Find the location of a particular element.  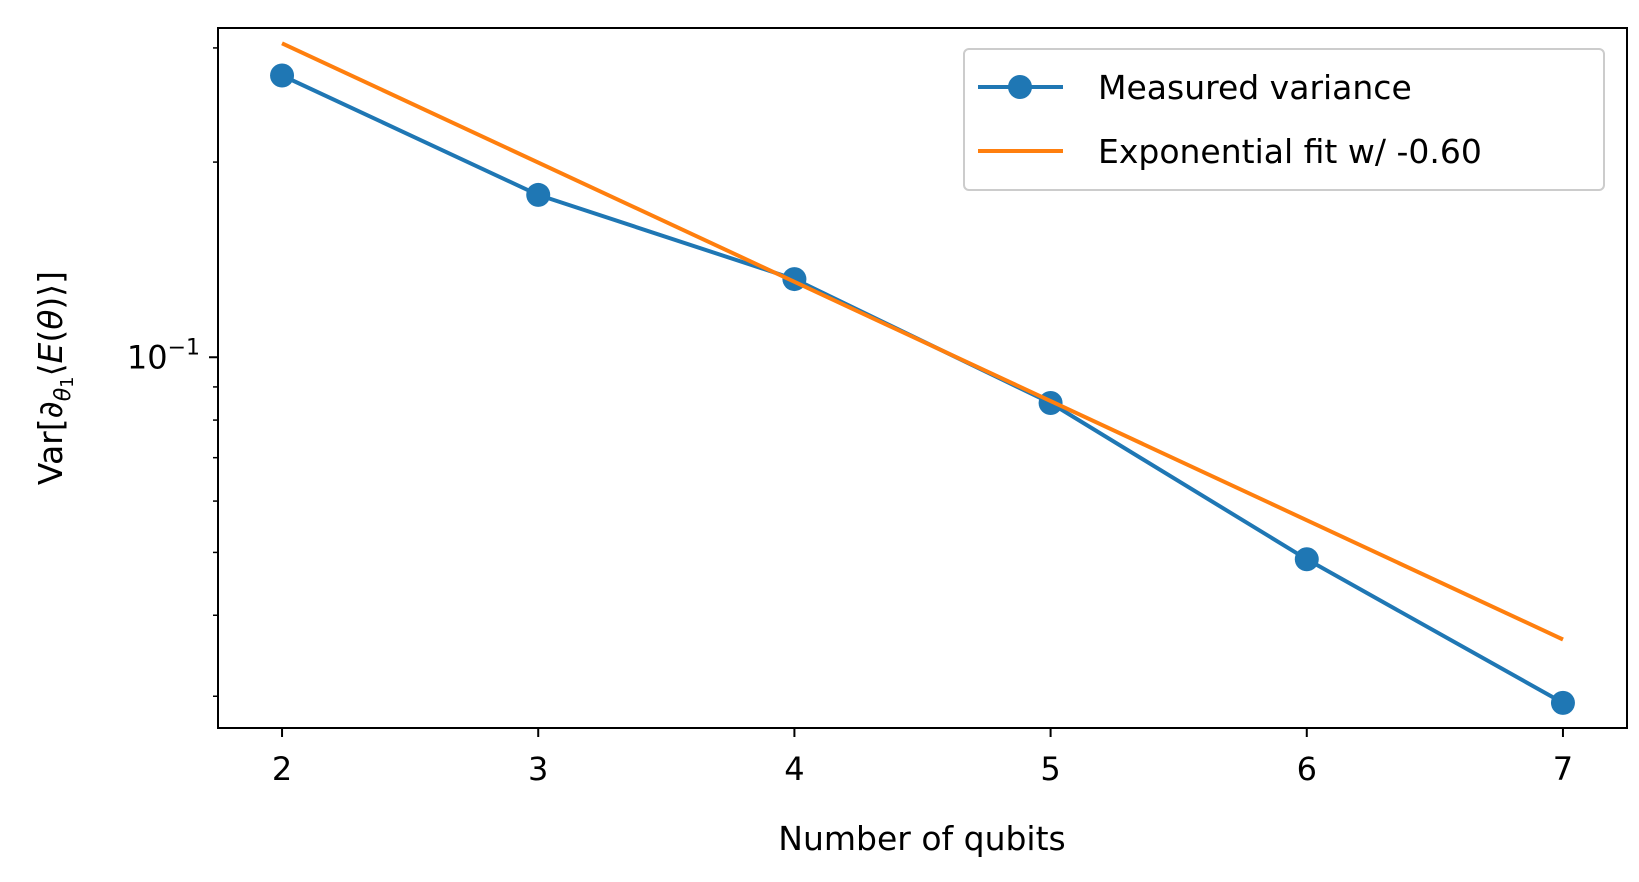

legend-fit-label: Exponential fit w/ -0.60 is located at coordinates (1290, 151).